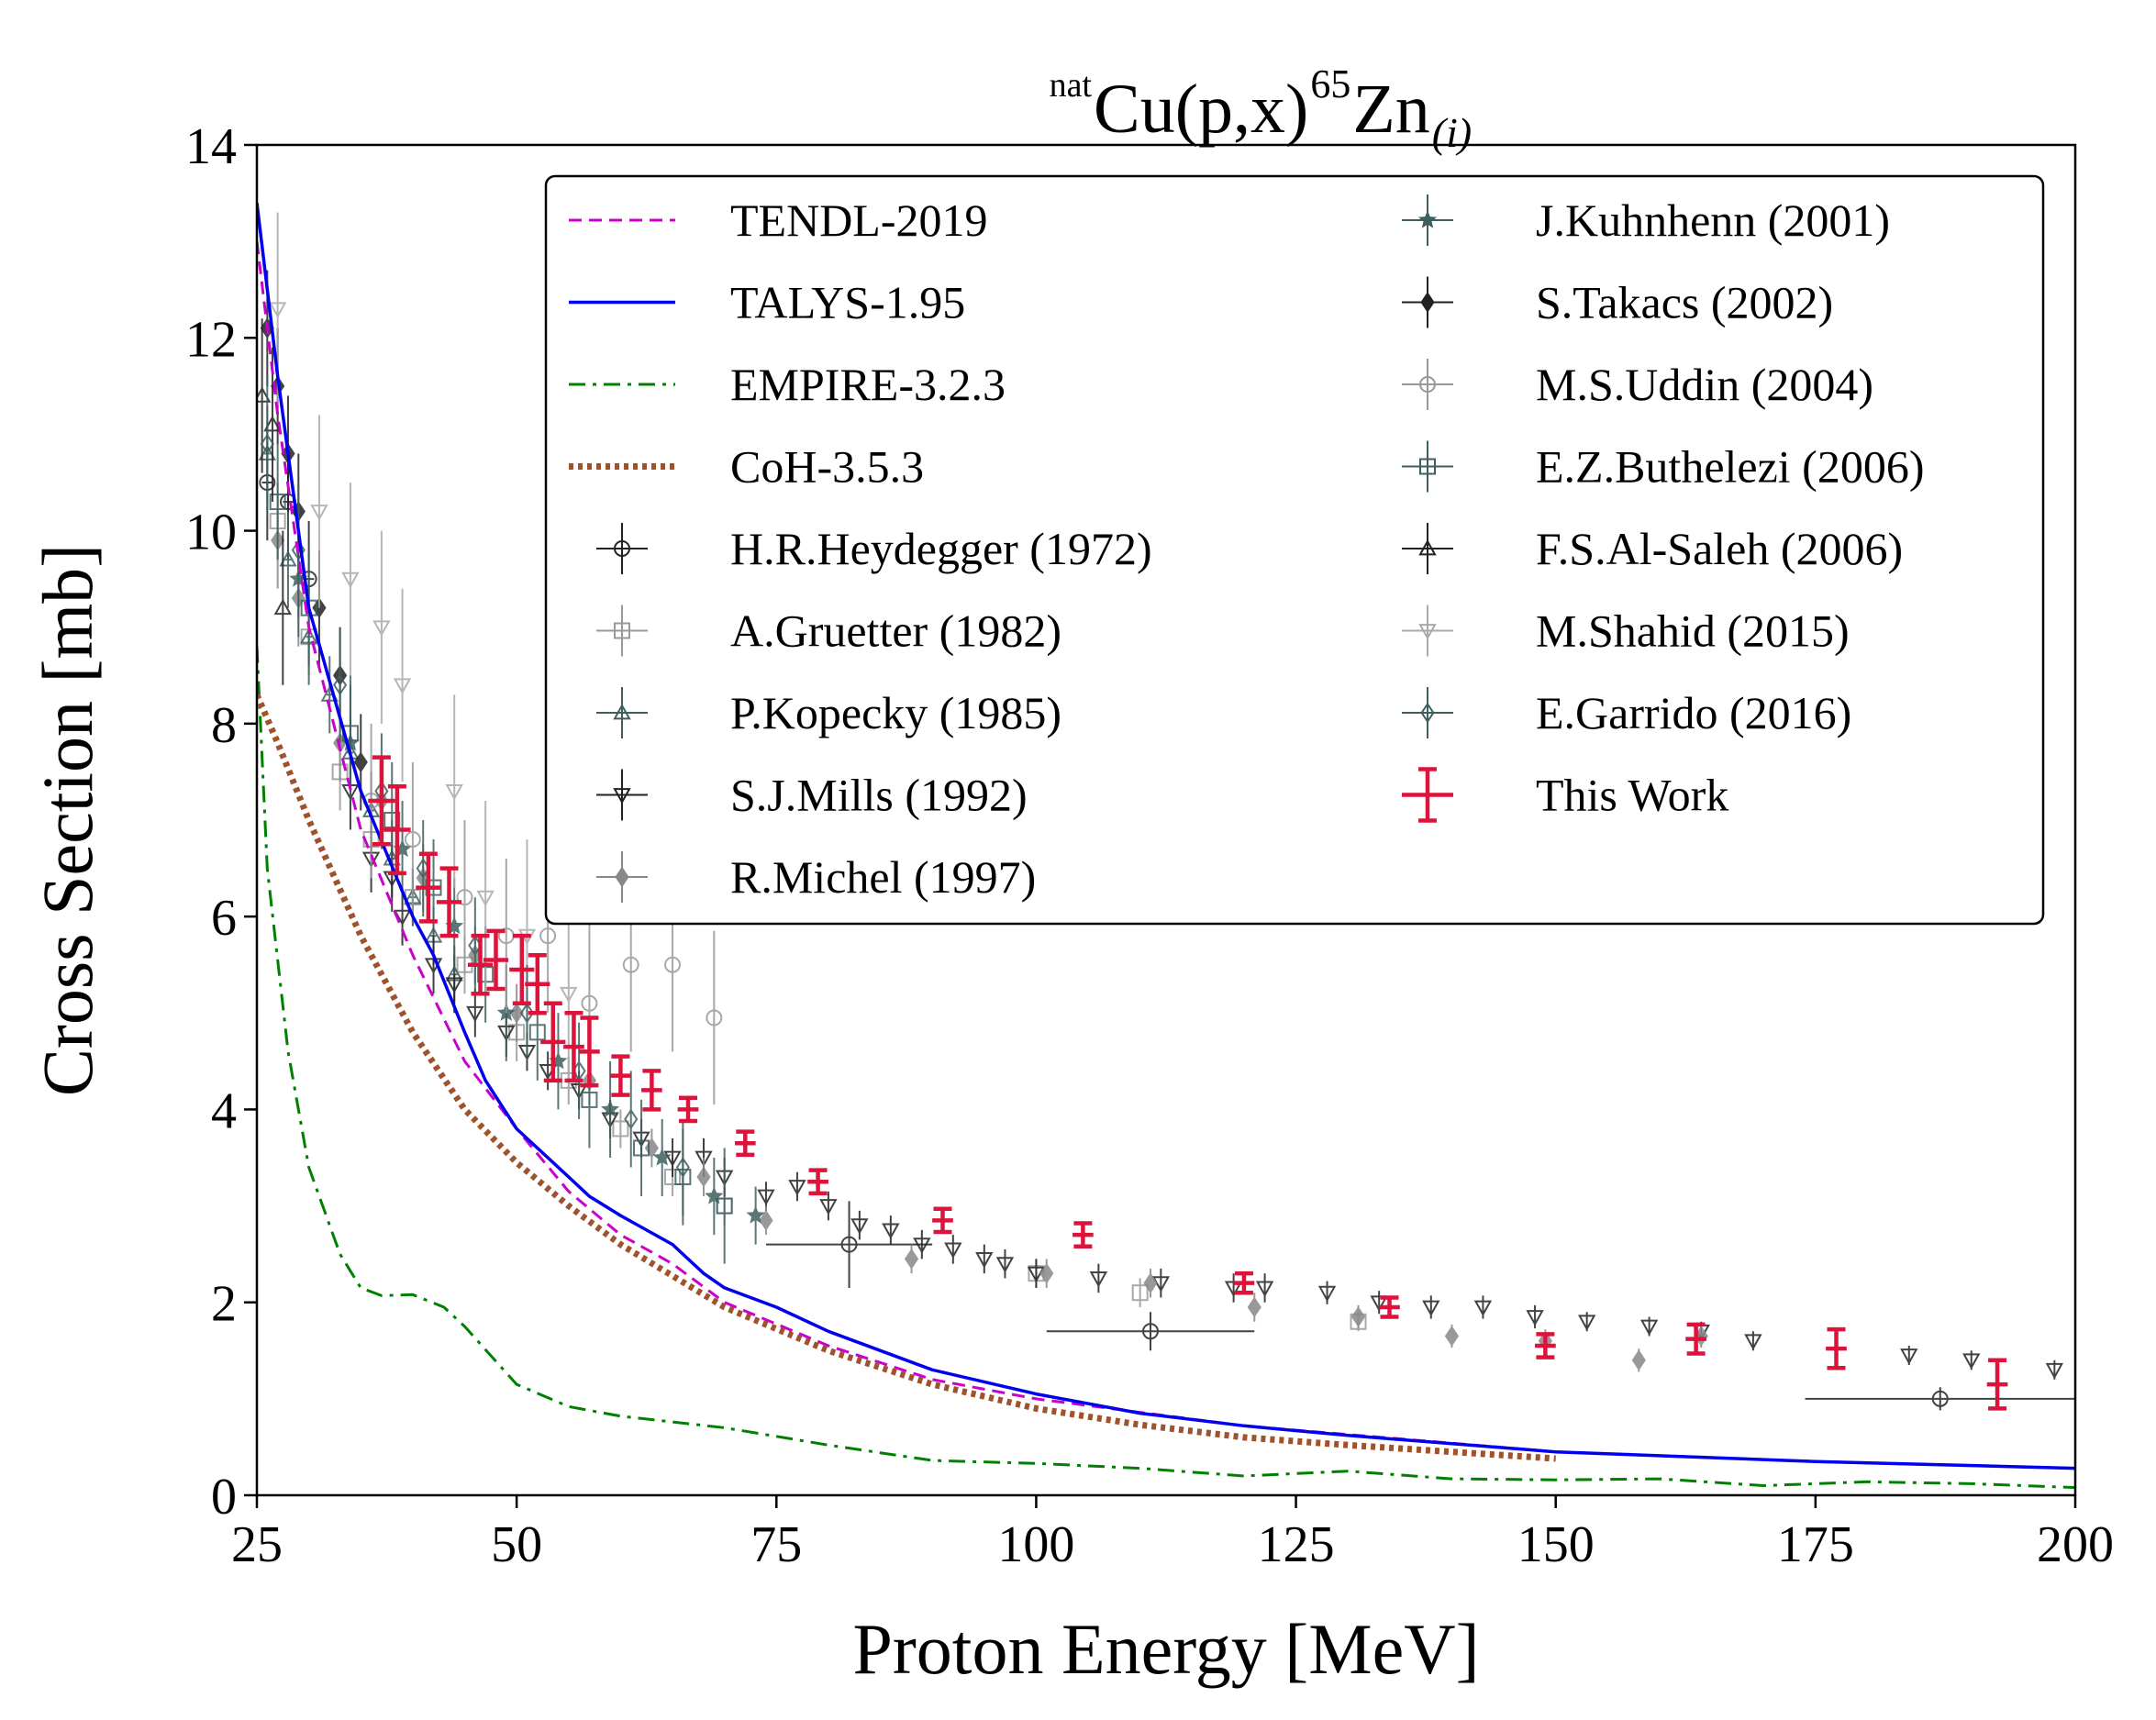  I want to click on title-element: Zn, so click(1390, 109).